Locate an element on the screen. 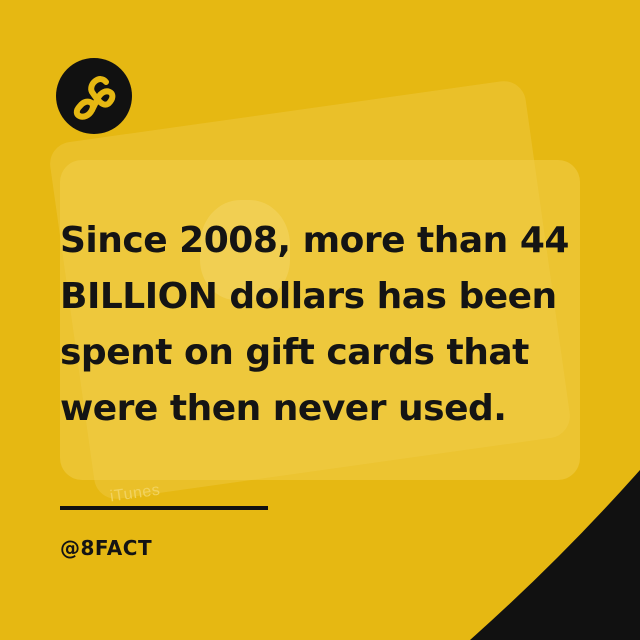 This screenshot has width=640, height=640. fact-line: spent on gift cards that is located at coordinates (294, 352).